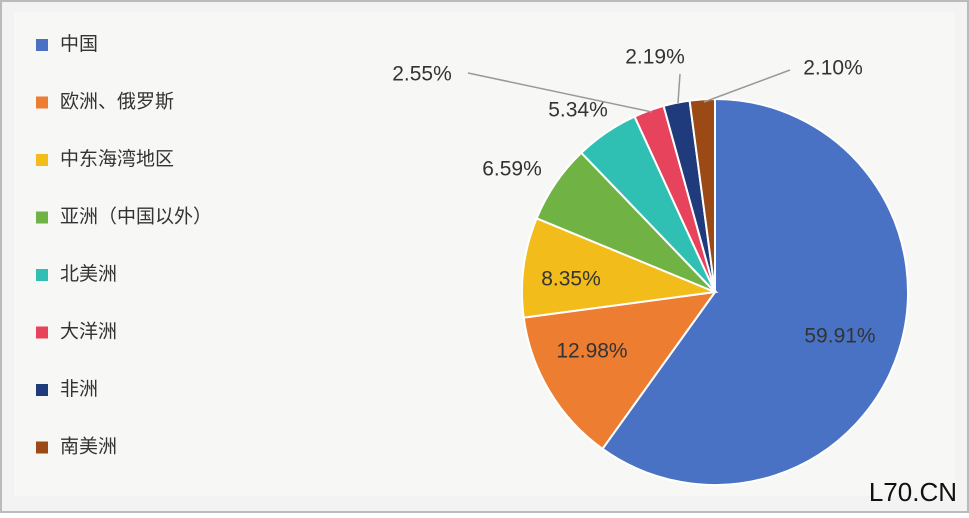 This screenshot has width=969, height=518. What do you see at coordinates (88, 447) in the screenshot?
I see `legend-label: 南美洲` at bounding box center [88, 447].